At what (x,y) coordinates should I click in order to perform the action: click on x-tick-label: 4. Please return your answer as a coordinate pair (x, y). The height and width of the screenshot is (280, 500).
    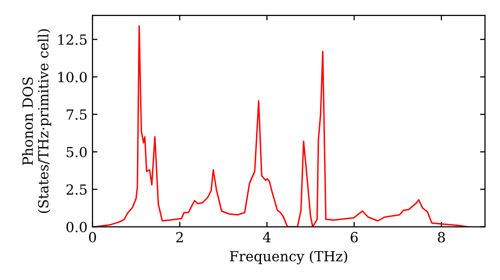
    Looking at the image, I should click on (266, 237).